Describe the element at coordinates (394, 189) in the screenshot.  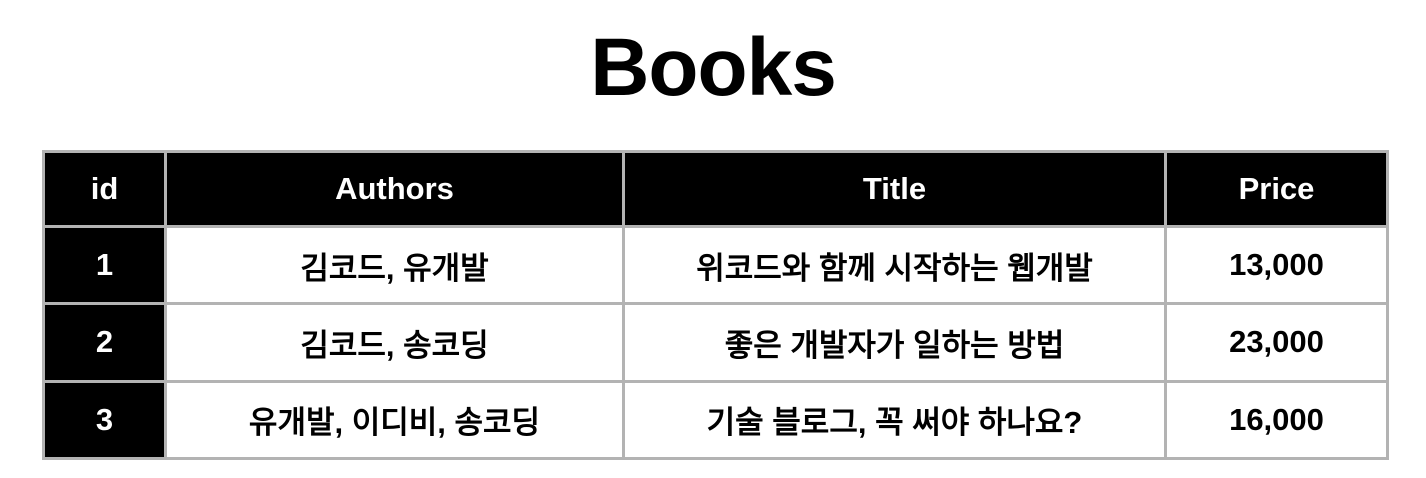
I see `column-header-authors: Authors` at that location.